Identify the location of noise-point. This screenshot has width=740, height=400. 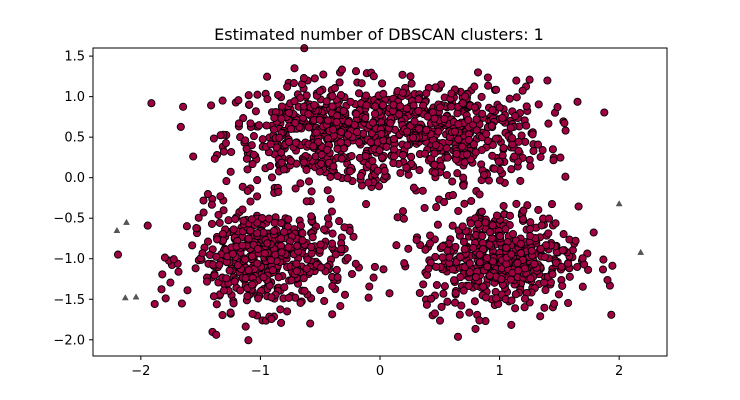
(619, 203).